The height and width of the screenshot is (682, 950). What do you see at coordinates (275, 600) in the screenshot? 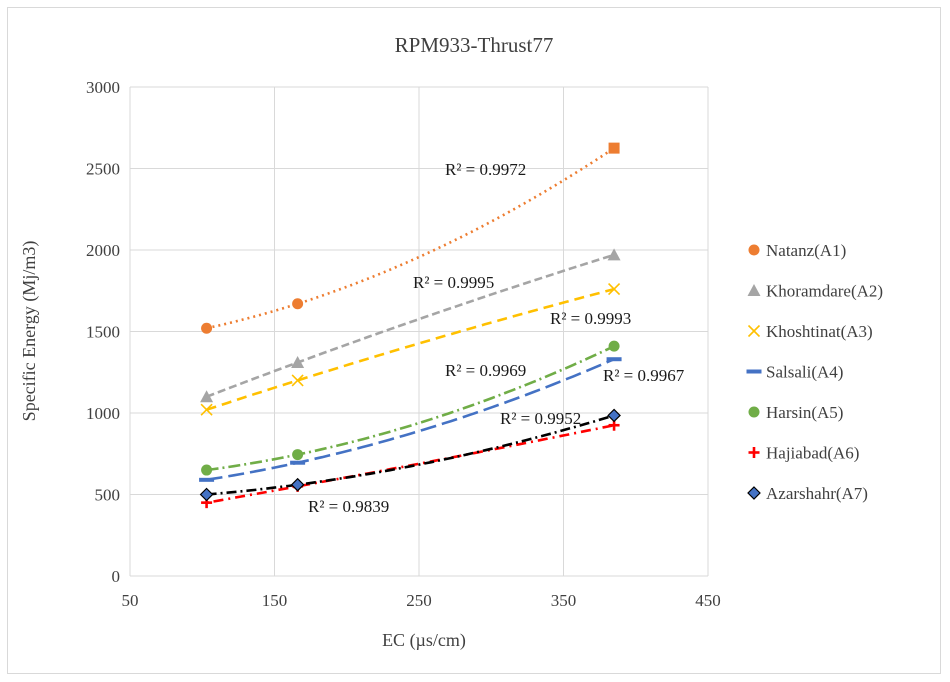
I see `x-tick-label: 150` at bounding box center [275, 600].